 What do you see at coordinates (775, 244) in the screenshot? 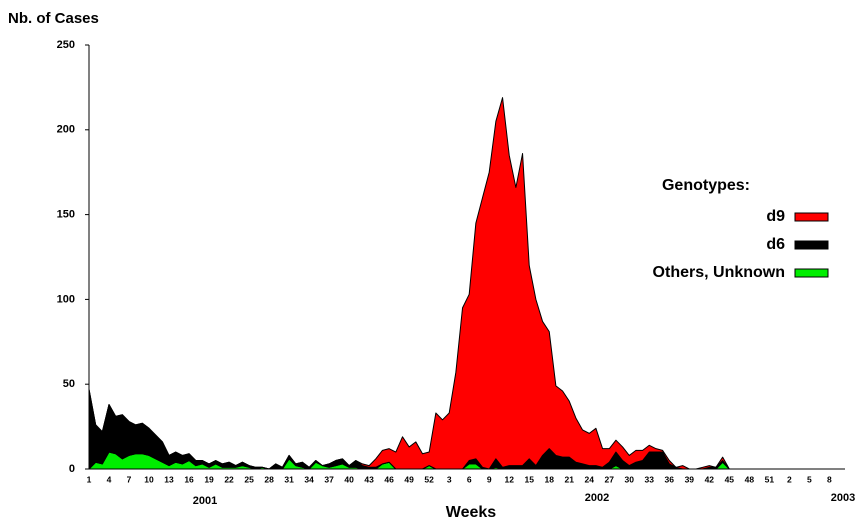
I see `legend-label: d6` at bounding box center [775, 244].